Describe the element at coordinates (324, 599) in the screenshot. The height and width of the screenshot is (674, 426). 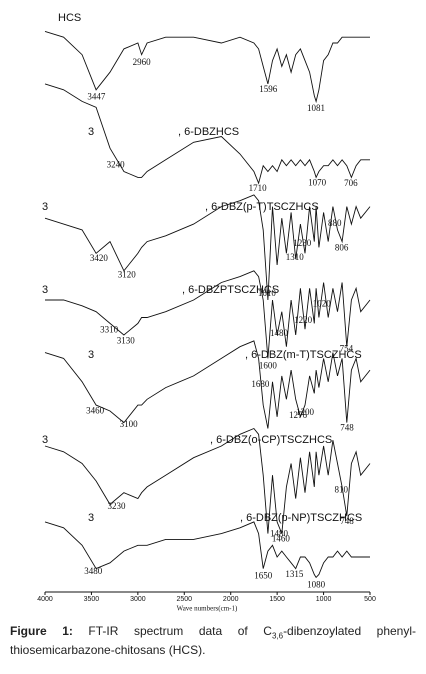
I see `x-tick-label: 1000` at that location.